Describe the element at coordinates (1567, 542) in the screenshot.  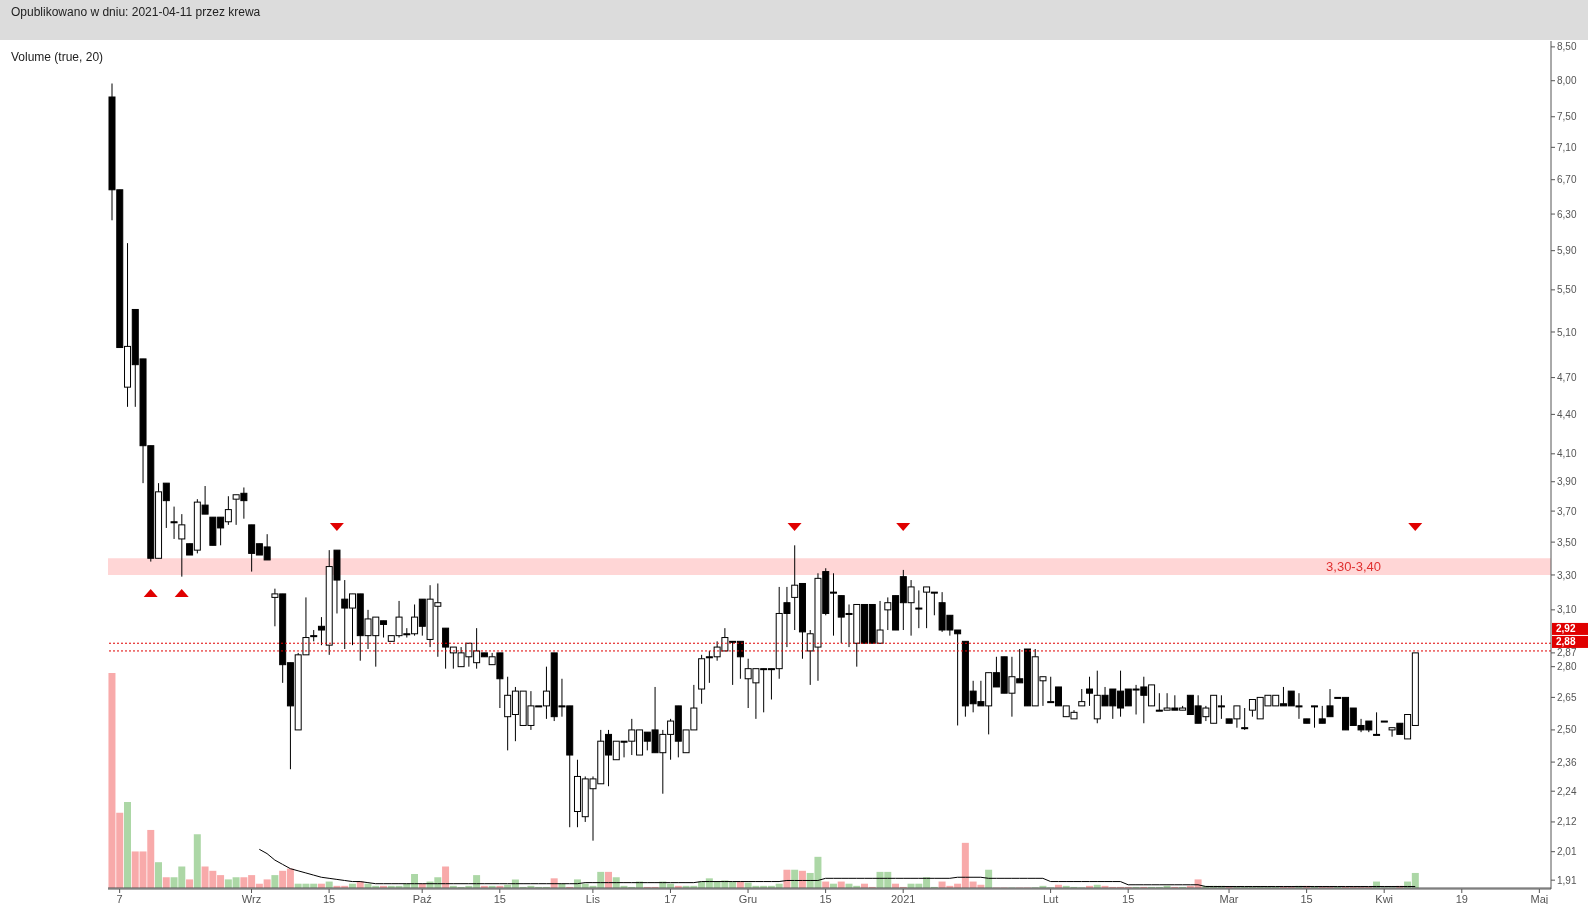
I see `y-tick-label: 3,50` at that location.